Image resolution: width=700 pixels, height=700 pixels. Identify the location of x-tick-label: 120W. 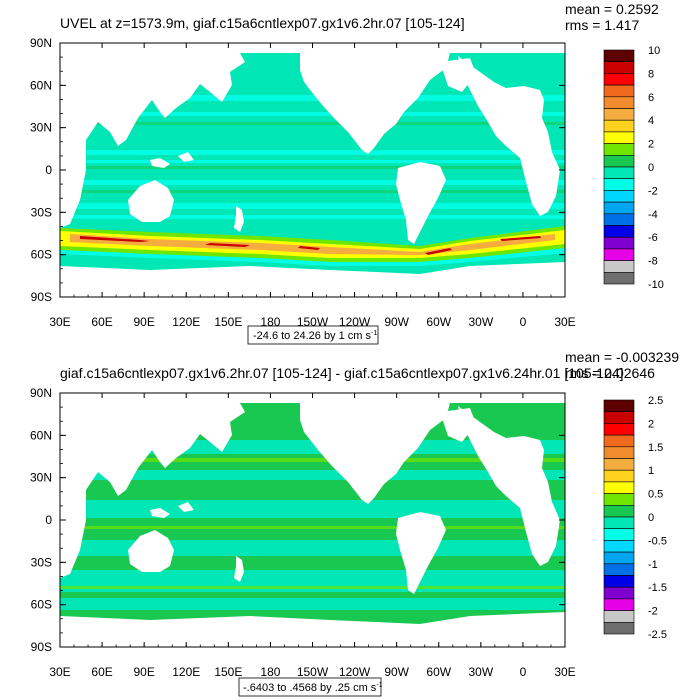
(355, 322).